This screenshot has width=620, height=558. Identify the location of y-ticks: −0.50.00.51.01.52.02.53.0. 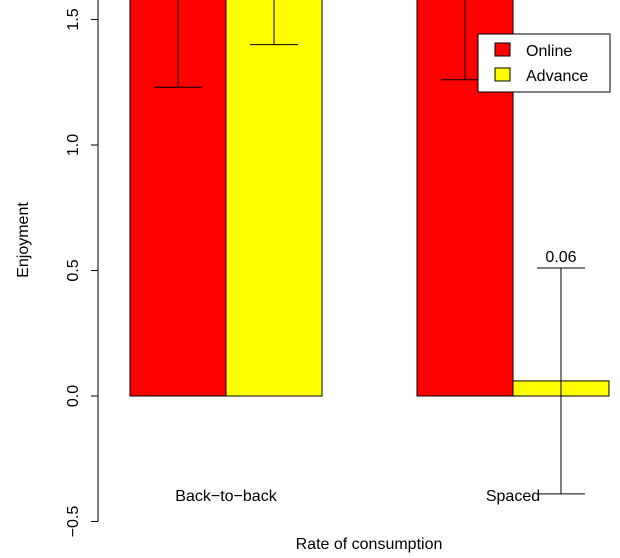
(81, 273).